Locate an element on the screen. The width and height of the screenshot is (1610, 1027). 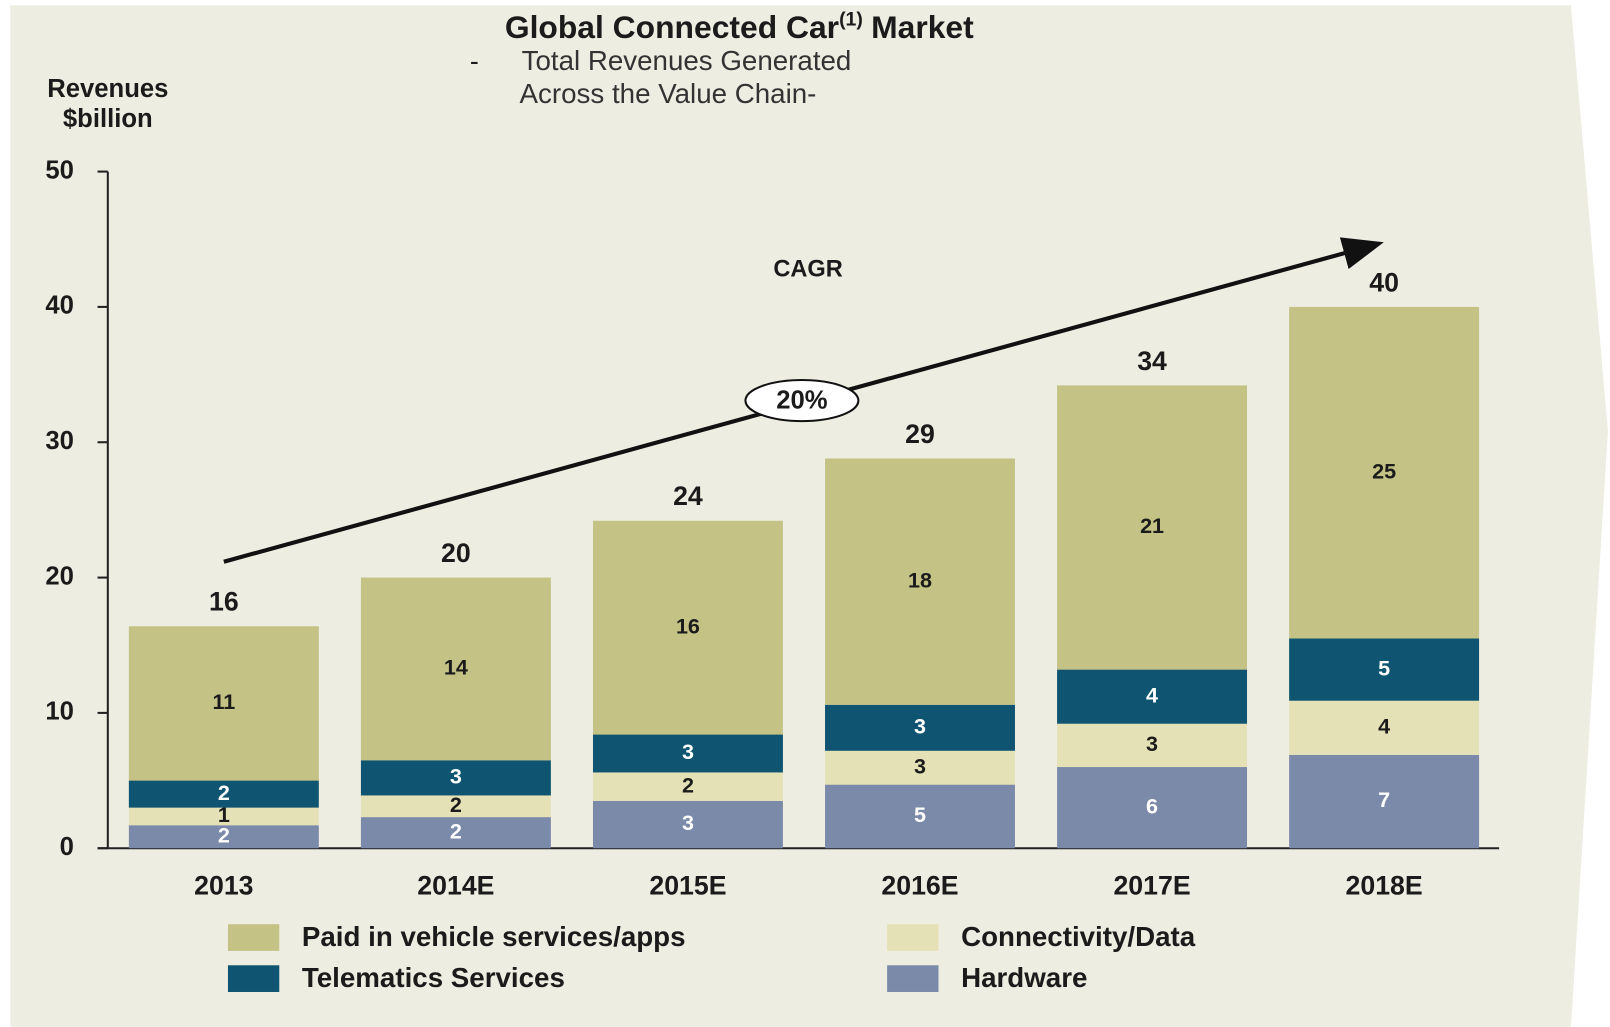
value-label: 21 is located at coordinates (1152, 525).